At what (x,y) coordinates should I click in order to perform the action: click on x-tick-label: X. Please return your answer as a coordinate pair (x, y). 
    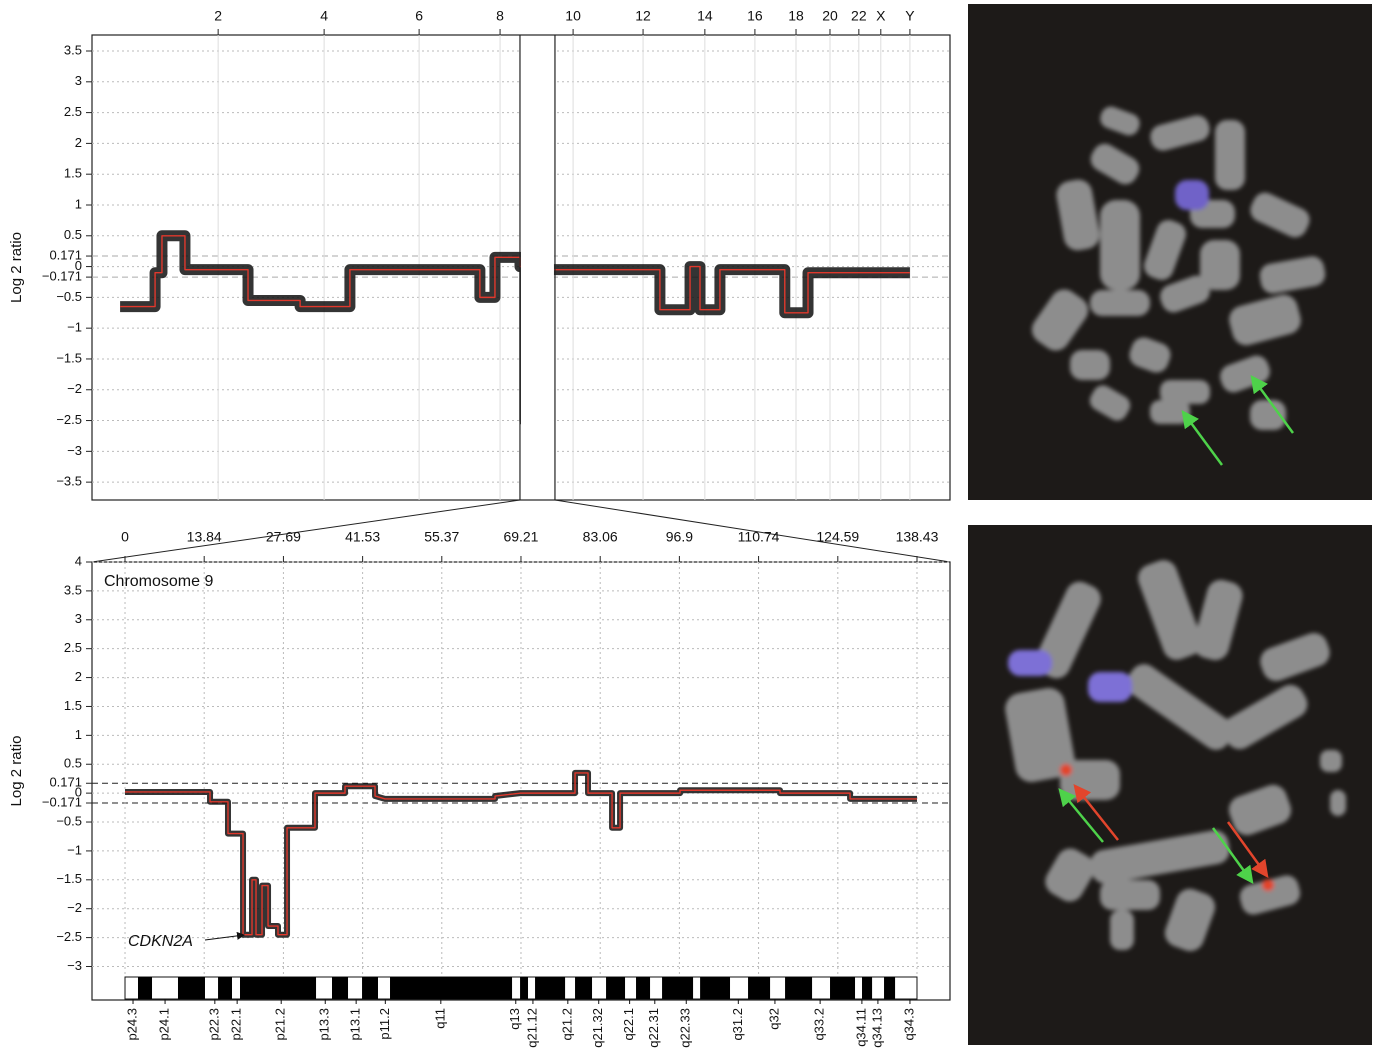
    Looking at the image, I should click on (881, 16).